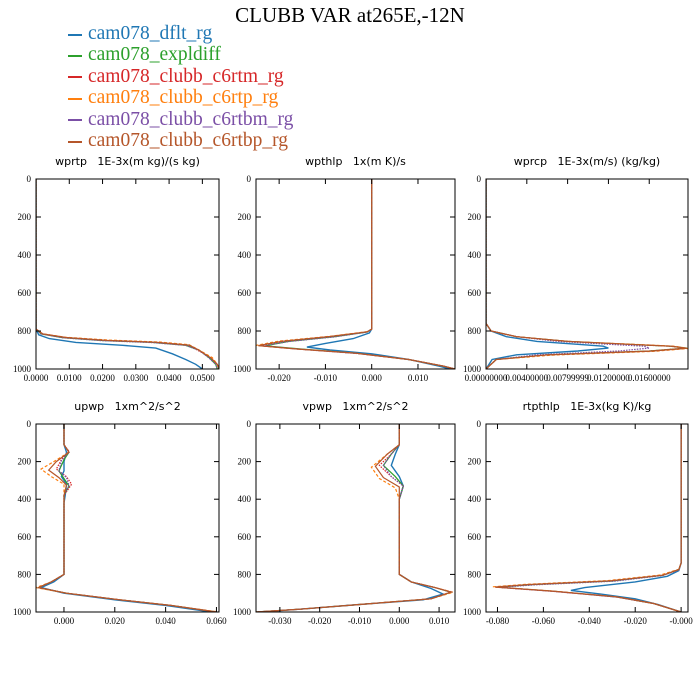  Describe the element at coordinates (180, 140) in the screenshot. I see `legend-item: cam078_clubb_c6rtbp_rg` at that location.